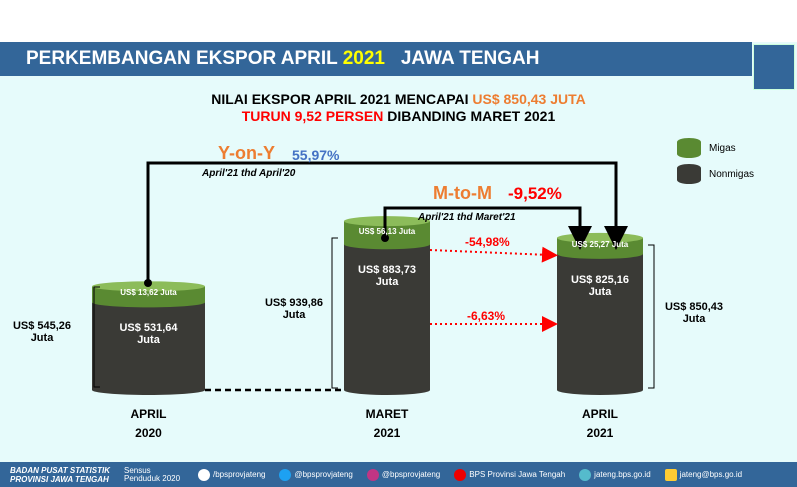 The height and width of the screenshot is (487, 797). What do you see at coordinates (689, 174) in the screenshot?
I see `nonmigas-swatch` at bounding box center [689, 174].